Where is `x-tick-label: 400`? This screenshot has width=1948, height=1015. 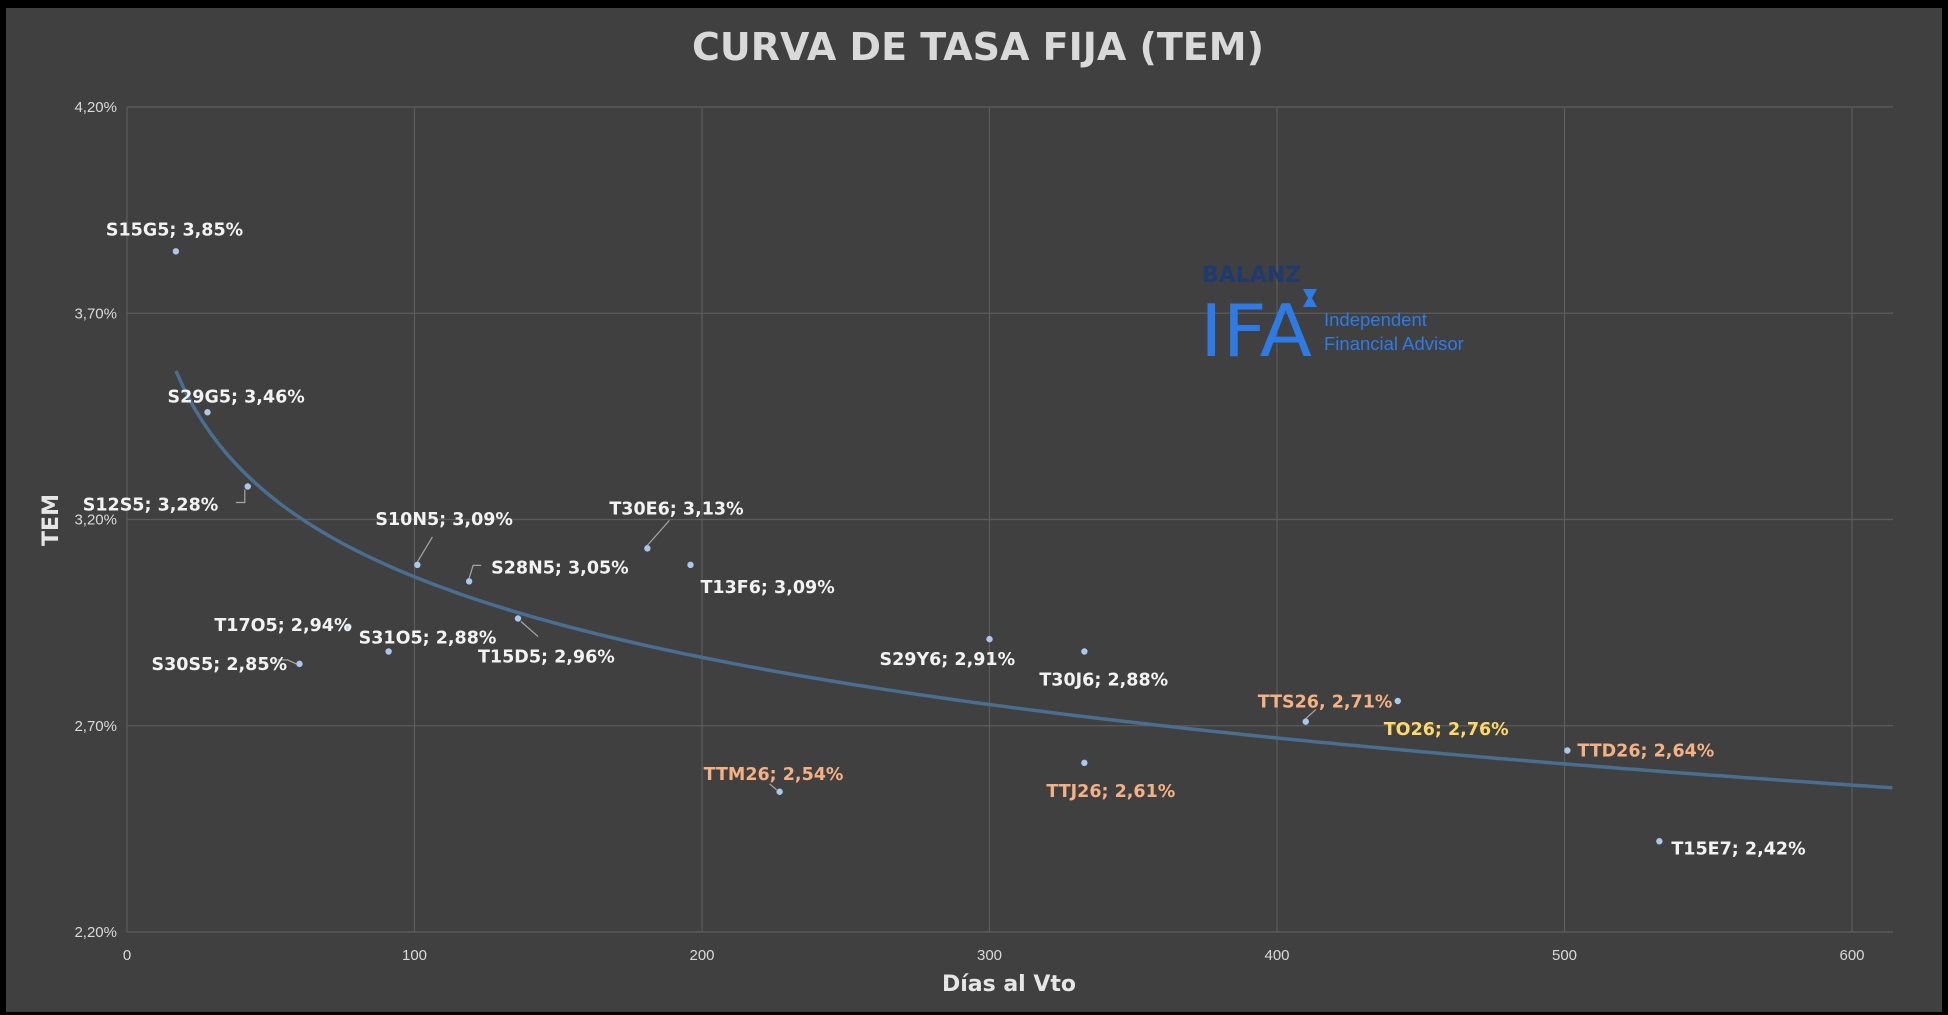
x-tick-label: 400 is located at coordinates (1276, 955).